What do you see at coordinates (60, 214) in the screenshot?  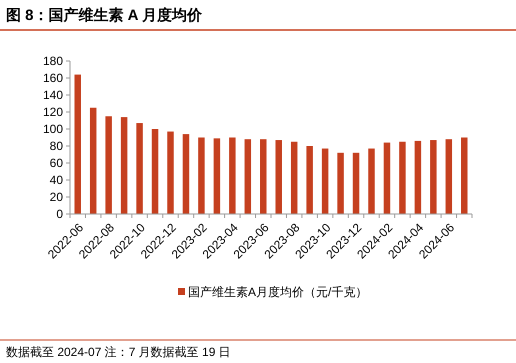 I see `y-tick-label: 0` at bounding box center [60, 214].